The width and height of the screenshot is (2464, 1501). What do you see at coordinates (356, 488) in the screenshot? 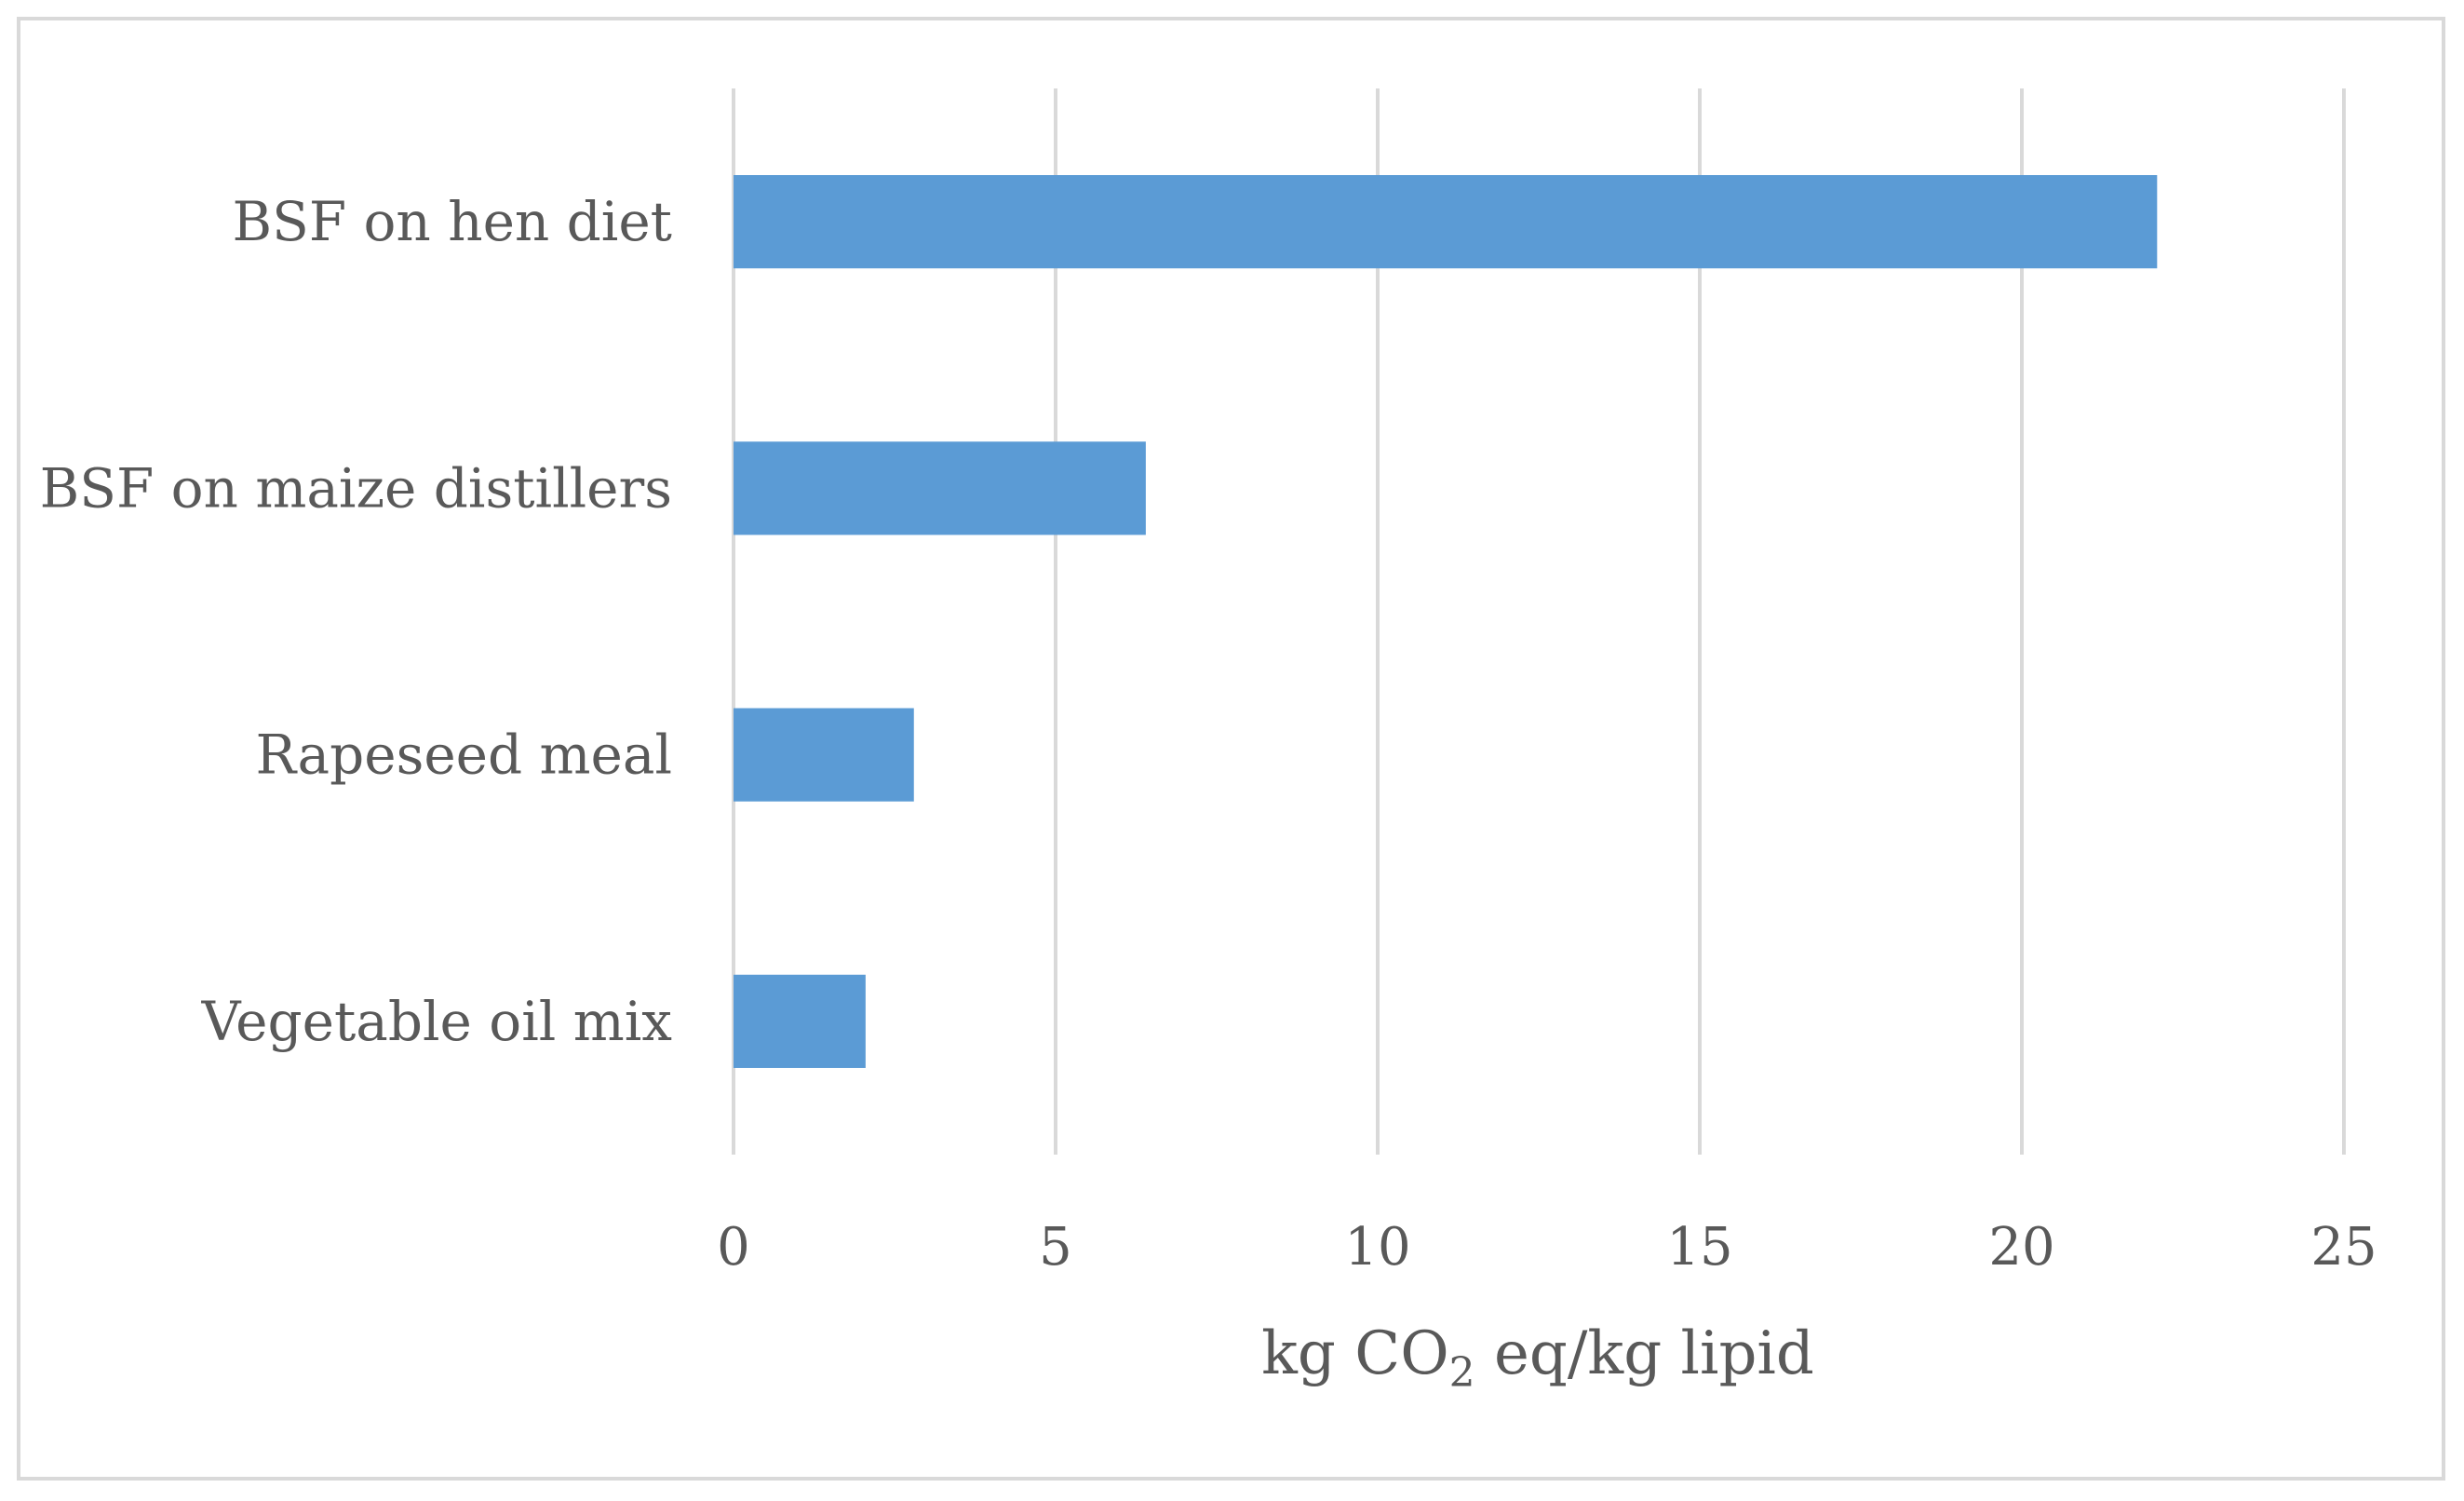
I see `category-label: BSF on maize distillers` at bounding box center [356, 488].